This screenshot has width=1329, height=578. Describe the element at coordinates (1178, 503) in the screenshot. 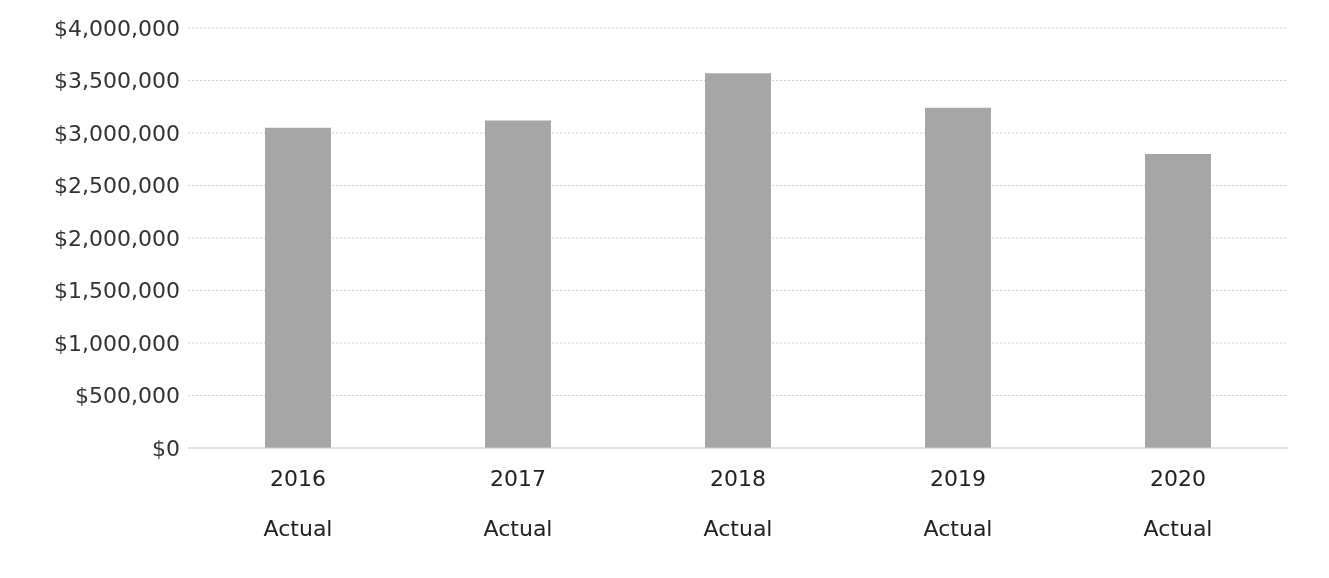

I see `x-tick-label: 2020 Actual` at that location.